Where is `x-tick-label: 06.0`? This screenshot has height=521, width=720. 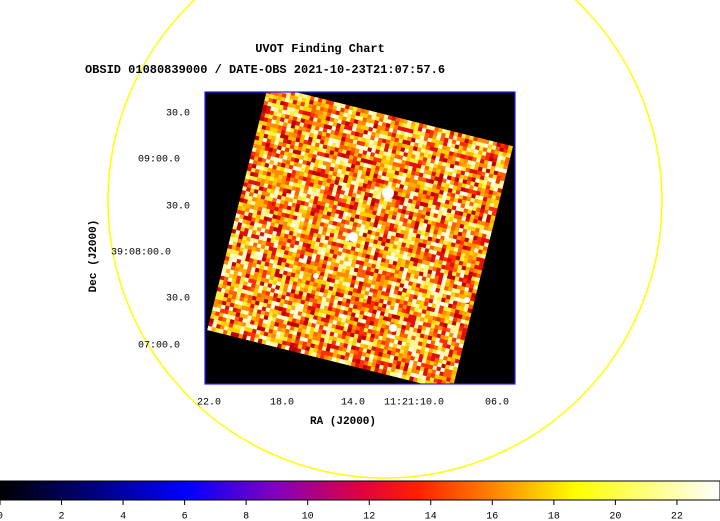
x-tick-label: 06.0 is located at coordinates (497, 403).